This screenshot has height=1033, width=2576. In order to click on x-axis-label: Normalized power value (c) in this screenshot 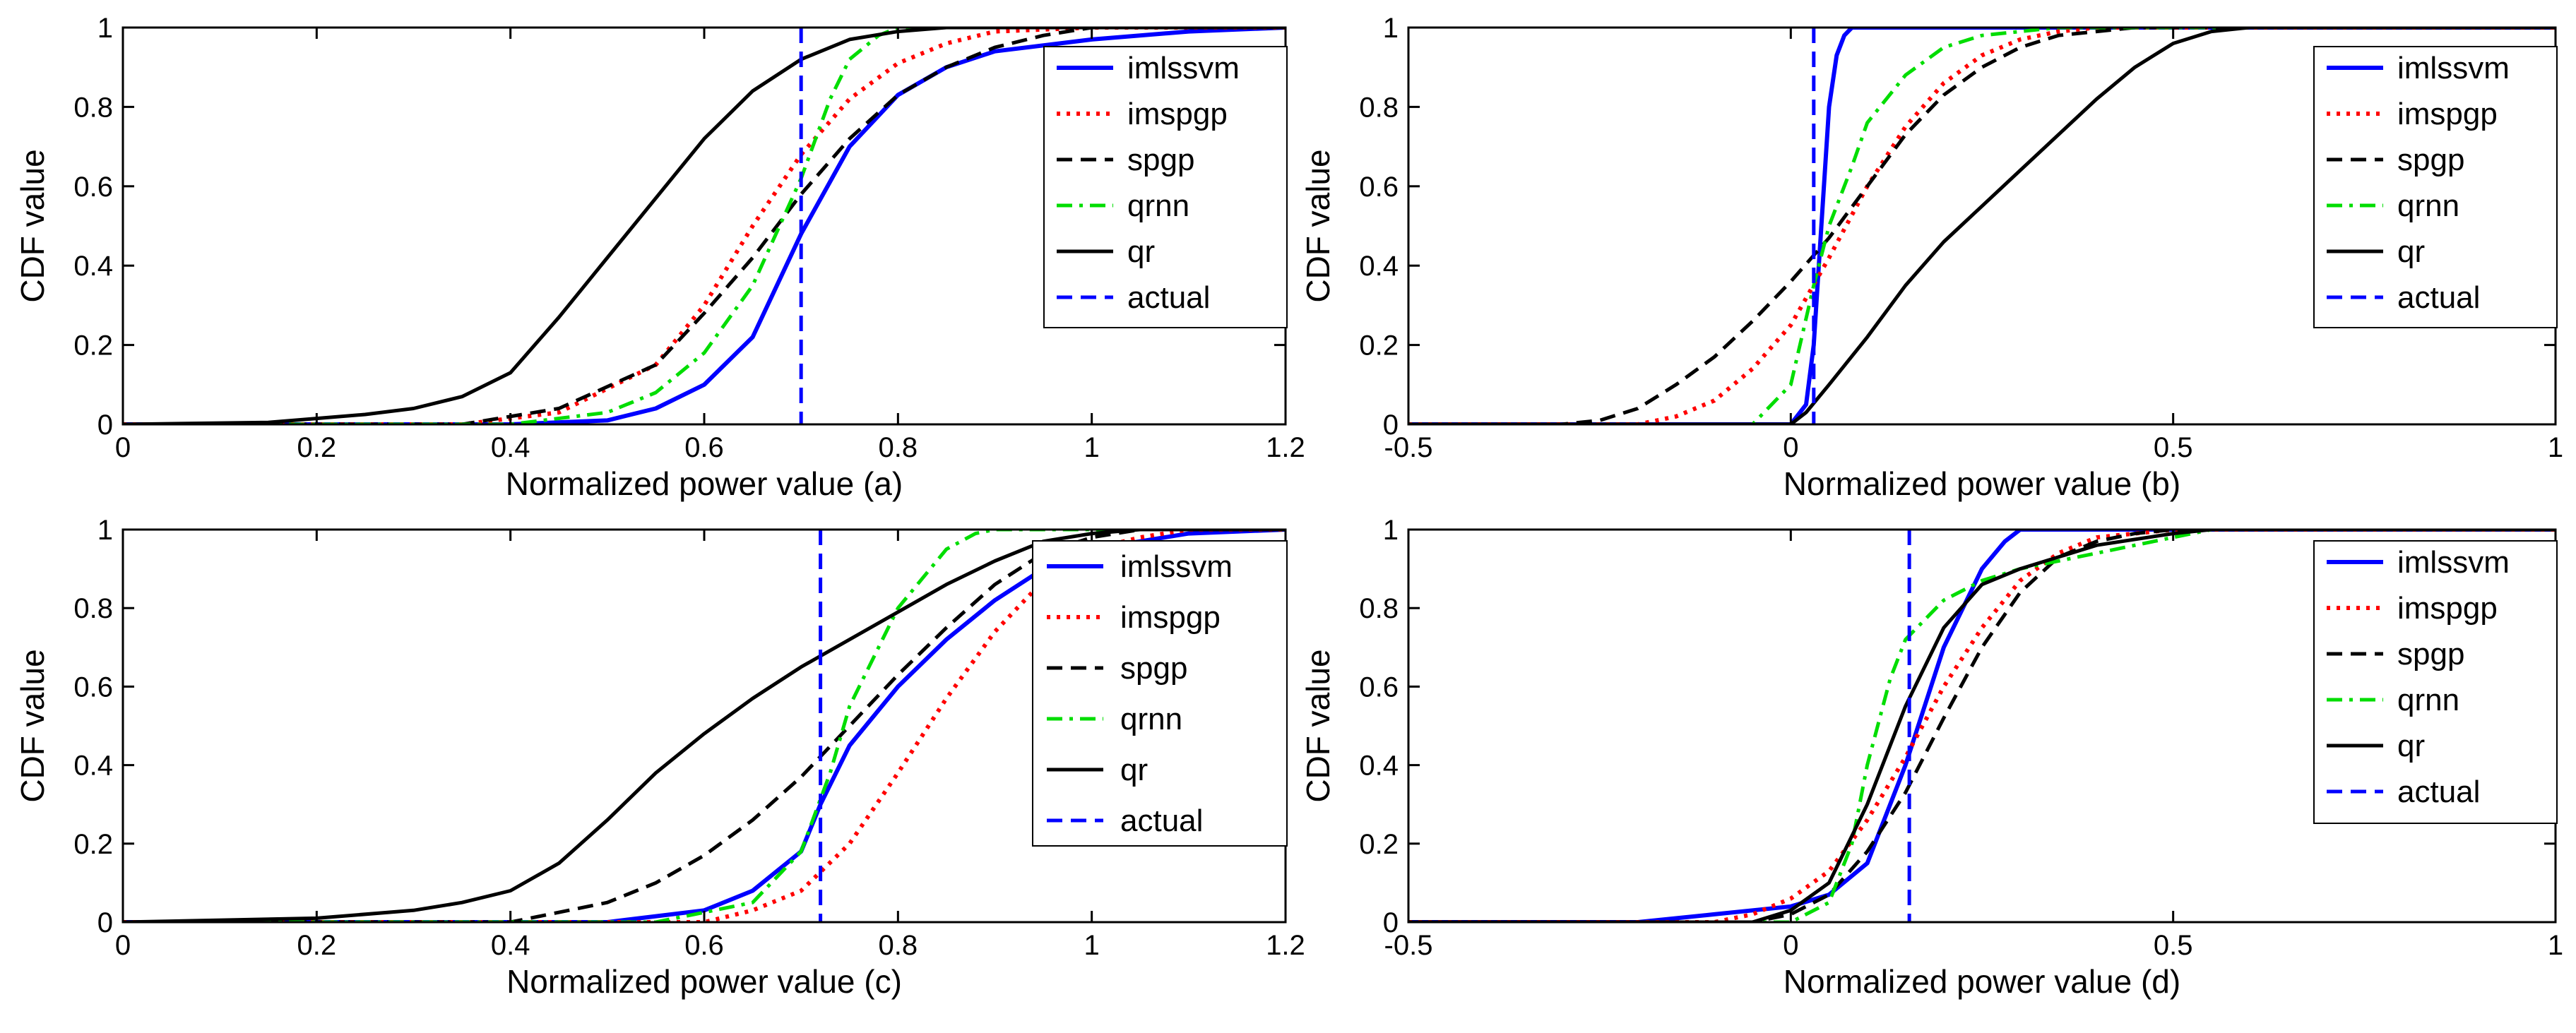, I will do `click(704, 981)`.